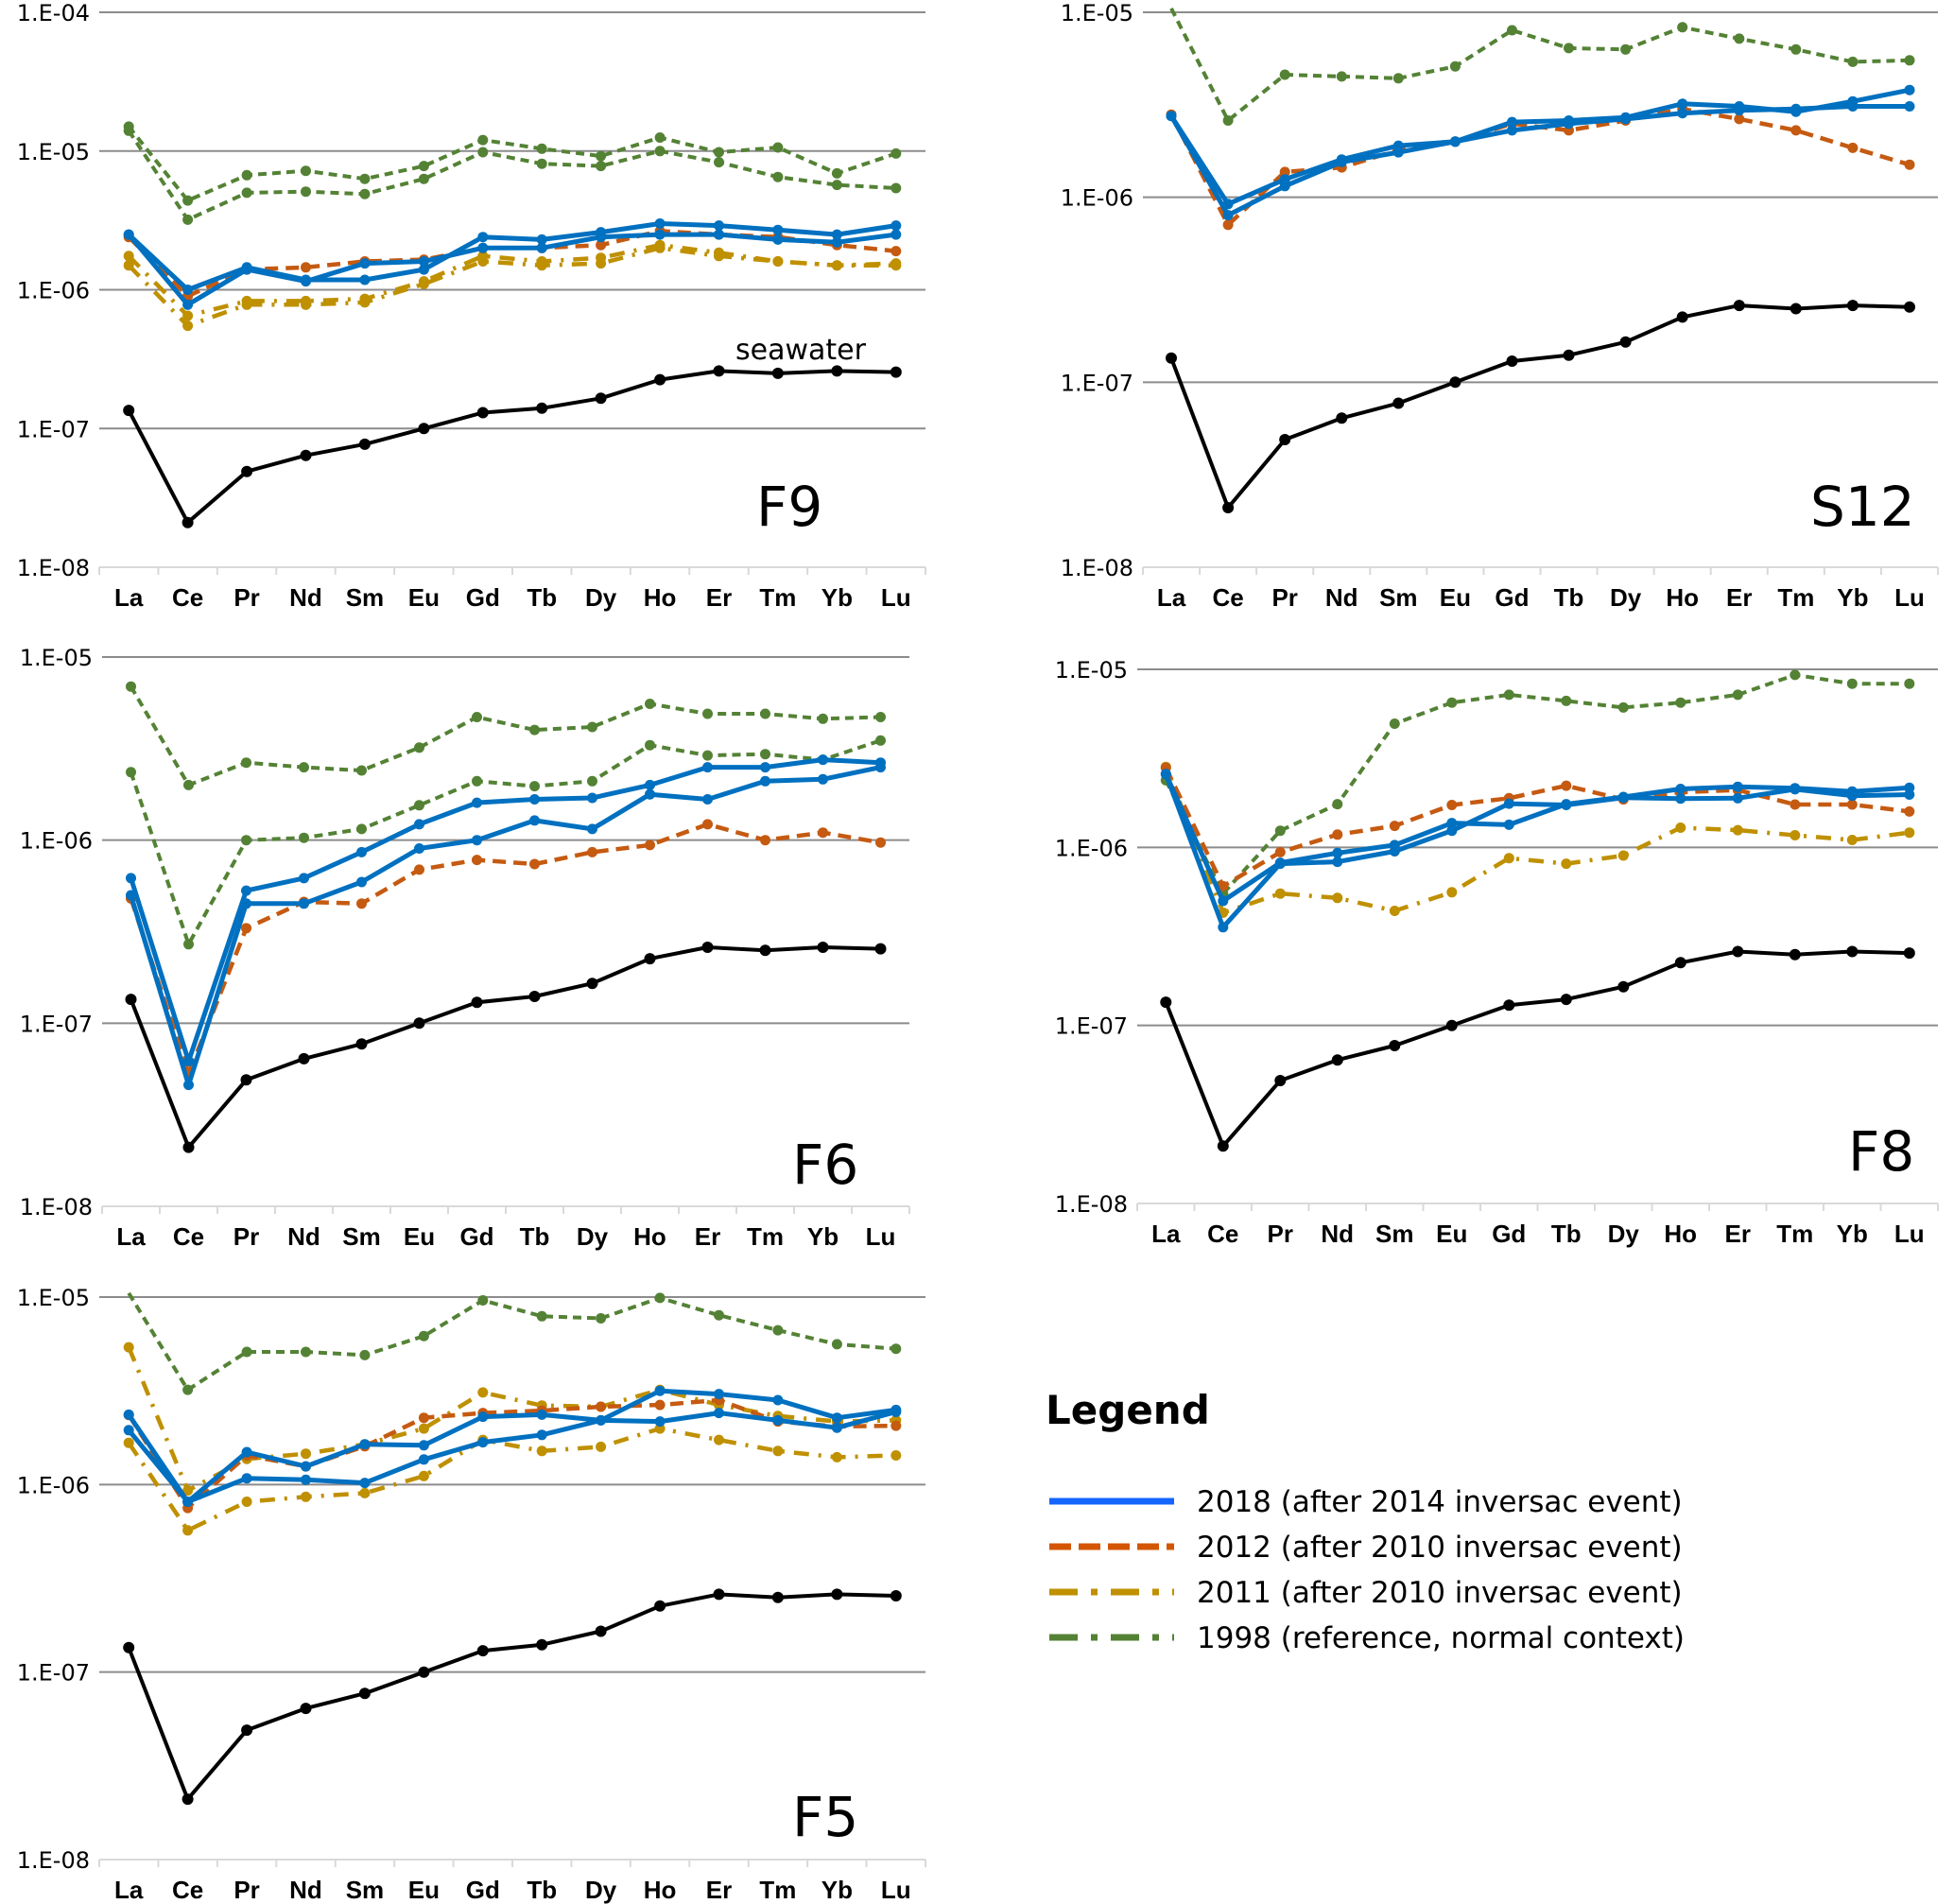 The image size is (1954, 1904). Describe the element at coordinates (1681, 1234) in the screenshot. I see `x-tick-label: Ho` at that location.